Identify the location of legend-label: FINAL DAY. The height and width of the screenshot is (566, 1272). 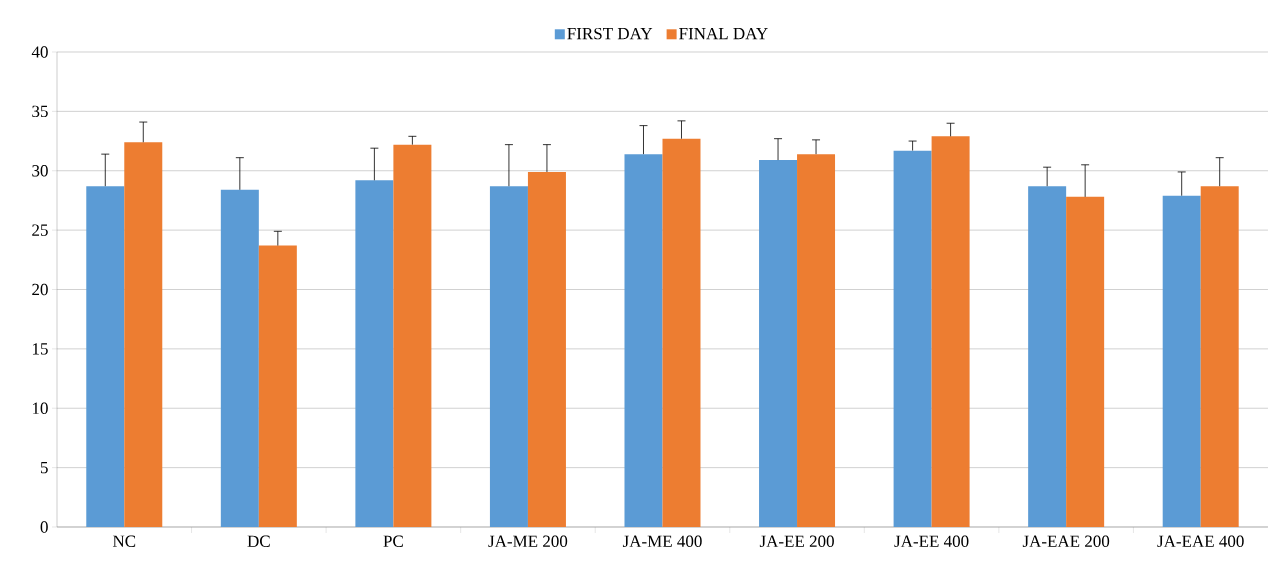
(723, 33).